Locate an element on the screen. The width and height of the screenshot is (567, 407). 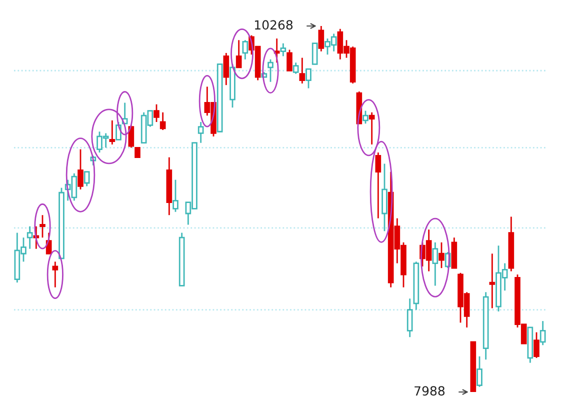
annotation: 10268 is located at coordinates (273, 25).